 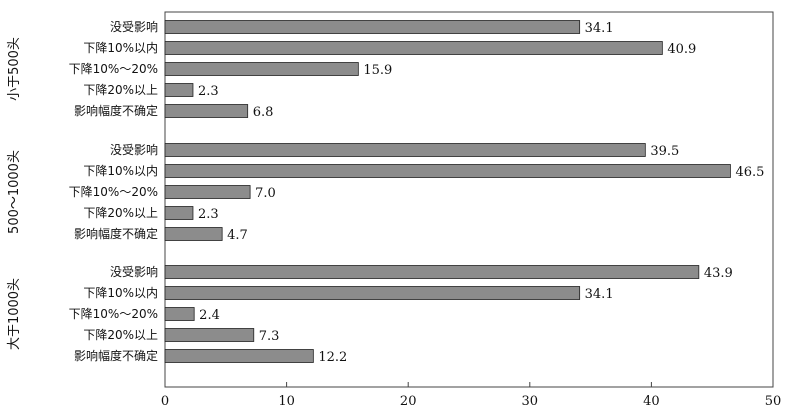 What do you see at coordinates (14, 192) in the screenshot?
I see `group-label: 500～1000头` at bounding box center [14, 192].